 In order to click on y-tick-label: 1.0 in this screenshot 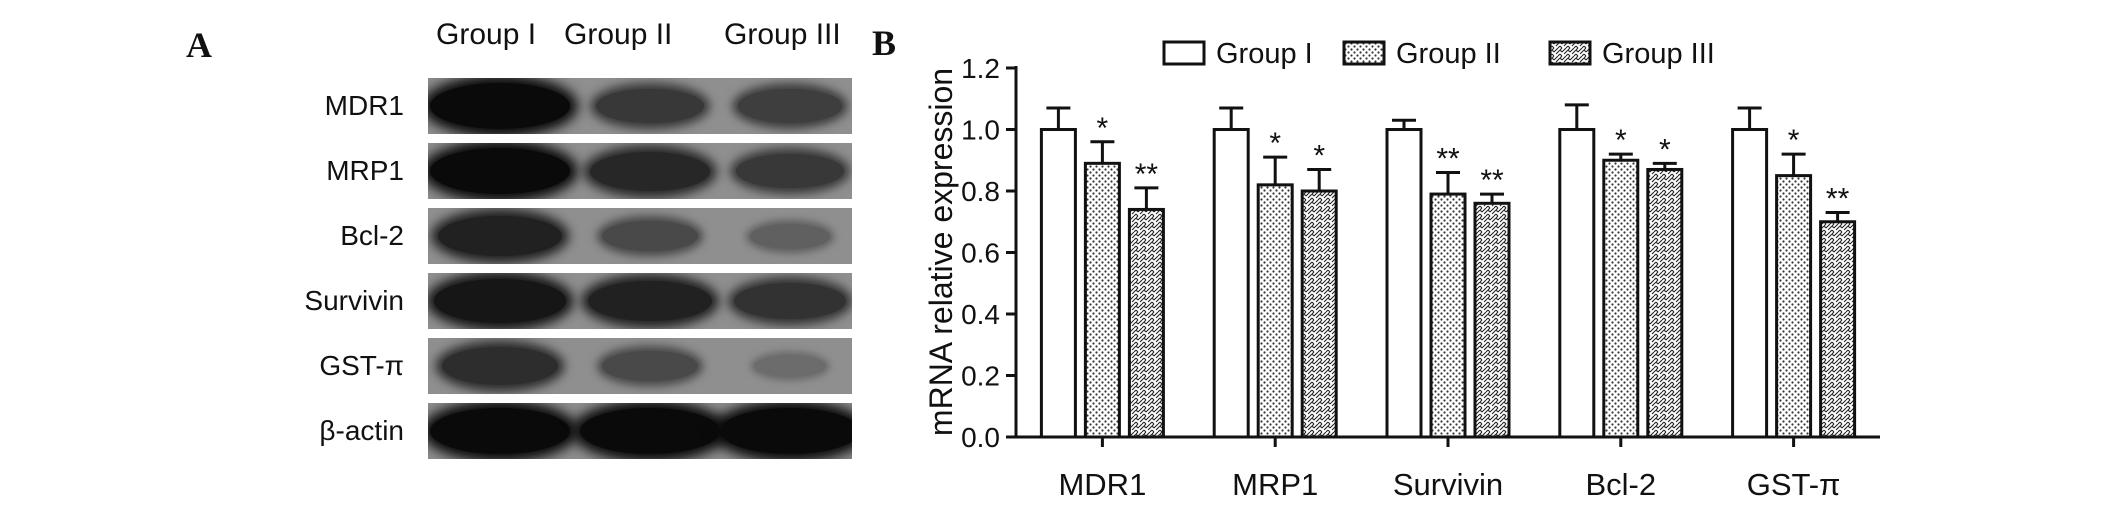, I will do `click(980, 130)`.